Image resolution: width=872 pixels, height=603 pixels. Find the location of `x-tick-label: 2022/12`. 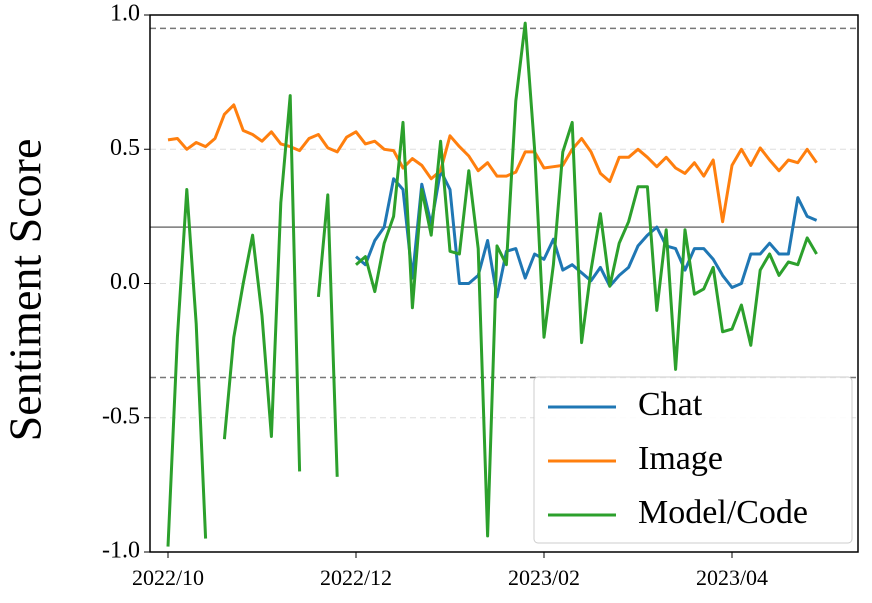

x-tick-label: 2022/12 is located at coordinates (356, 577).